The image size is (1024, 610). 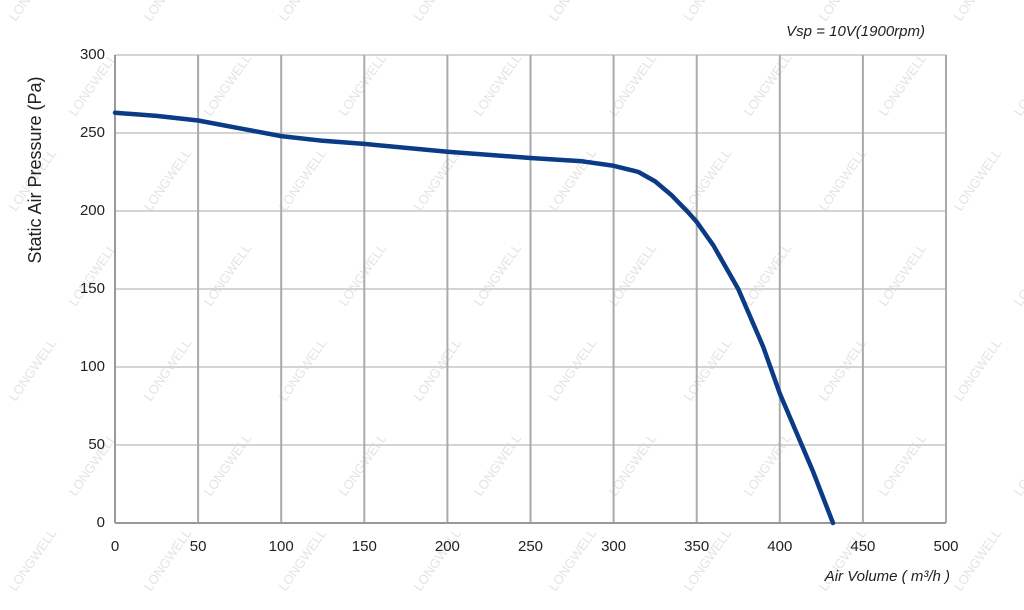 What do you see at coordinates (530, 546) in the screenshot?
I see `x-tick-label: 250` at bounding box center [530, 546].